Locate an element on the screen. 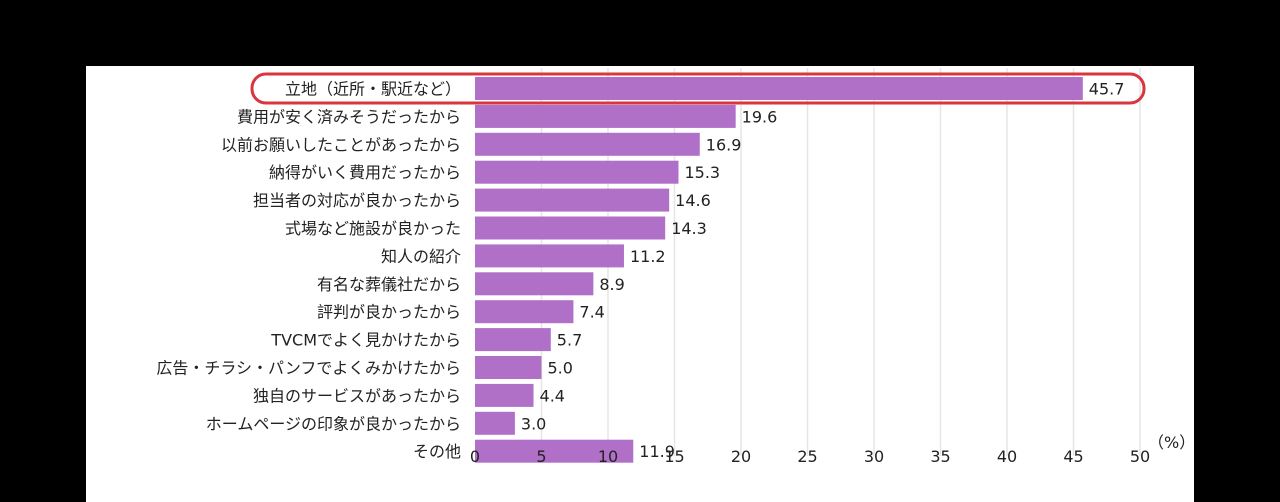 The image size is (1280, 502). x-tick-label: 20 is located at coordinates (741, 456).